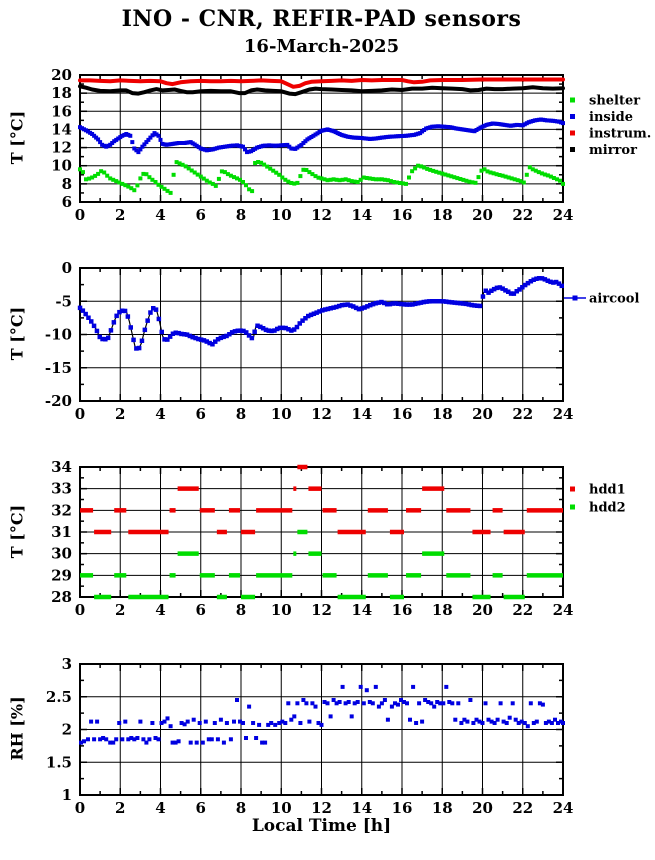 The image size is (655, 860). I want to click on legend-marker-hdd1, so click(572, 489).